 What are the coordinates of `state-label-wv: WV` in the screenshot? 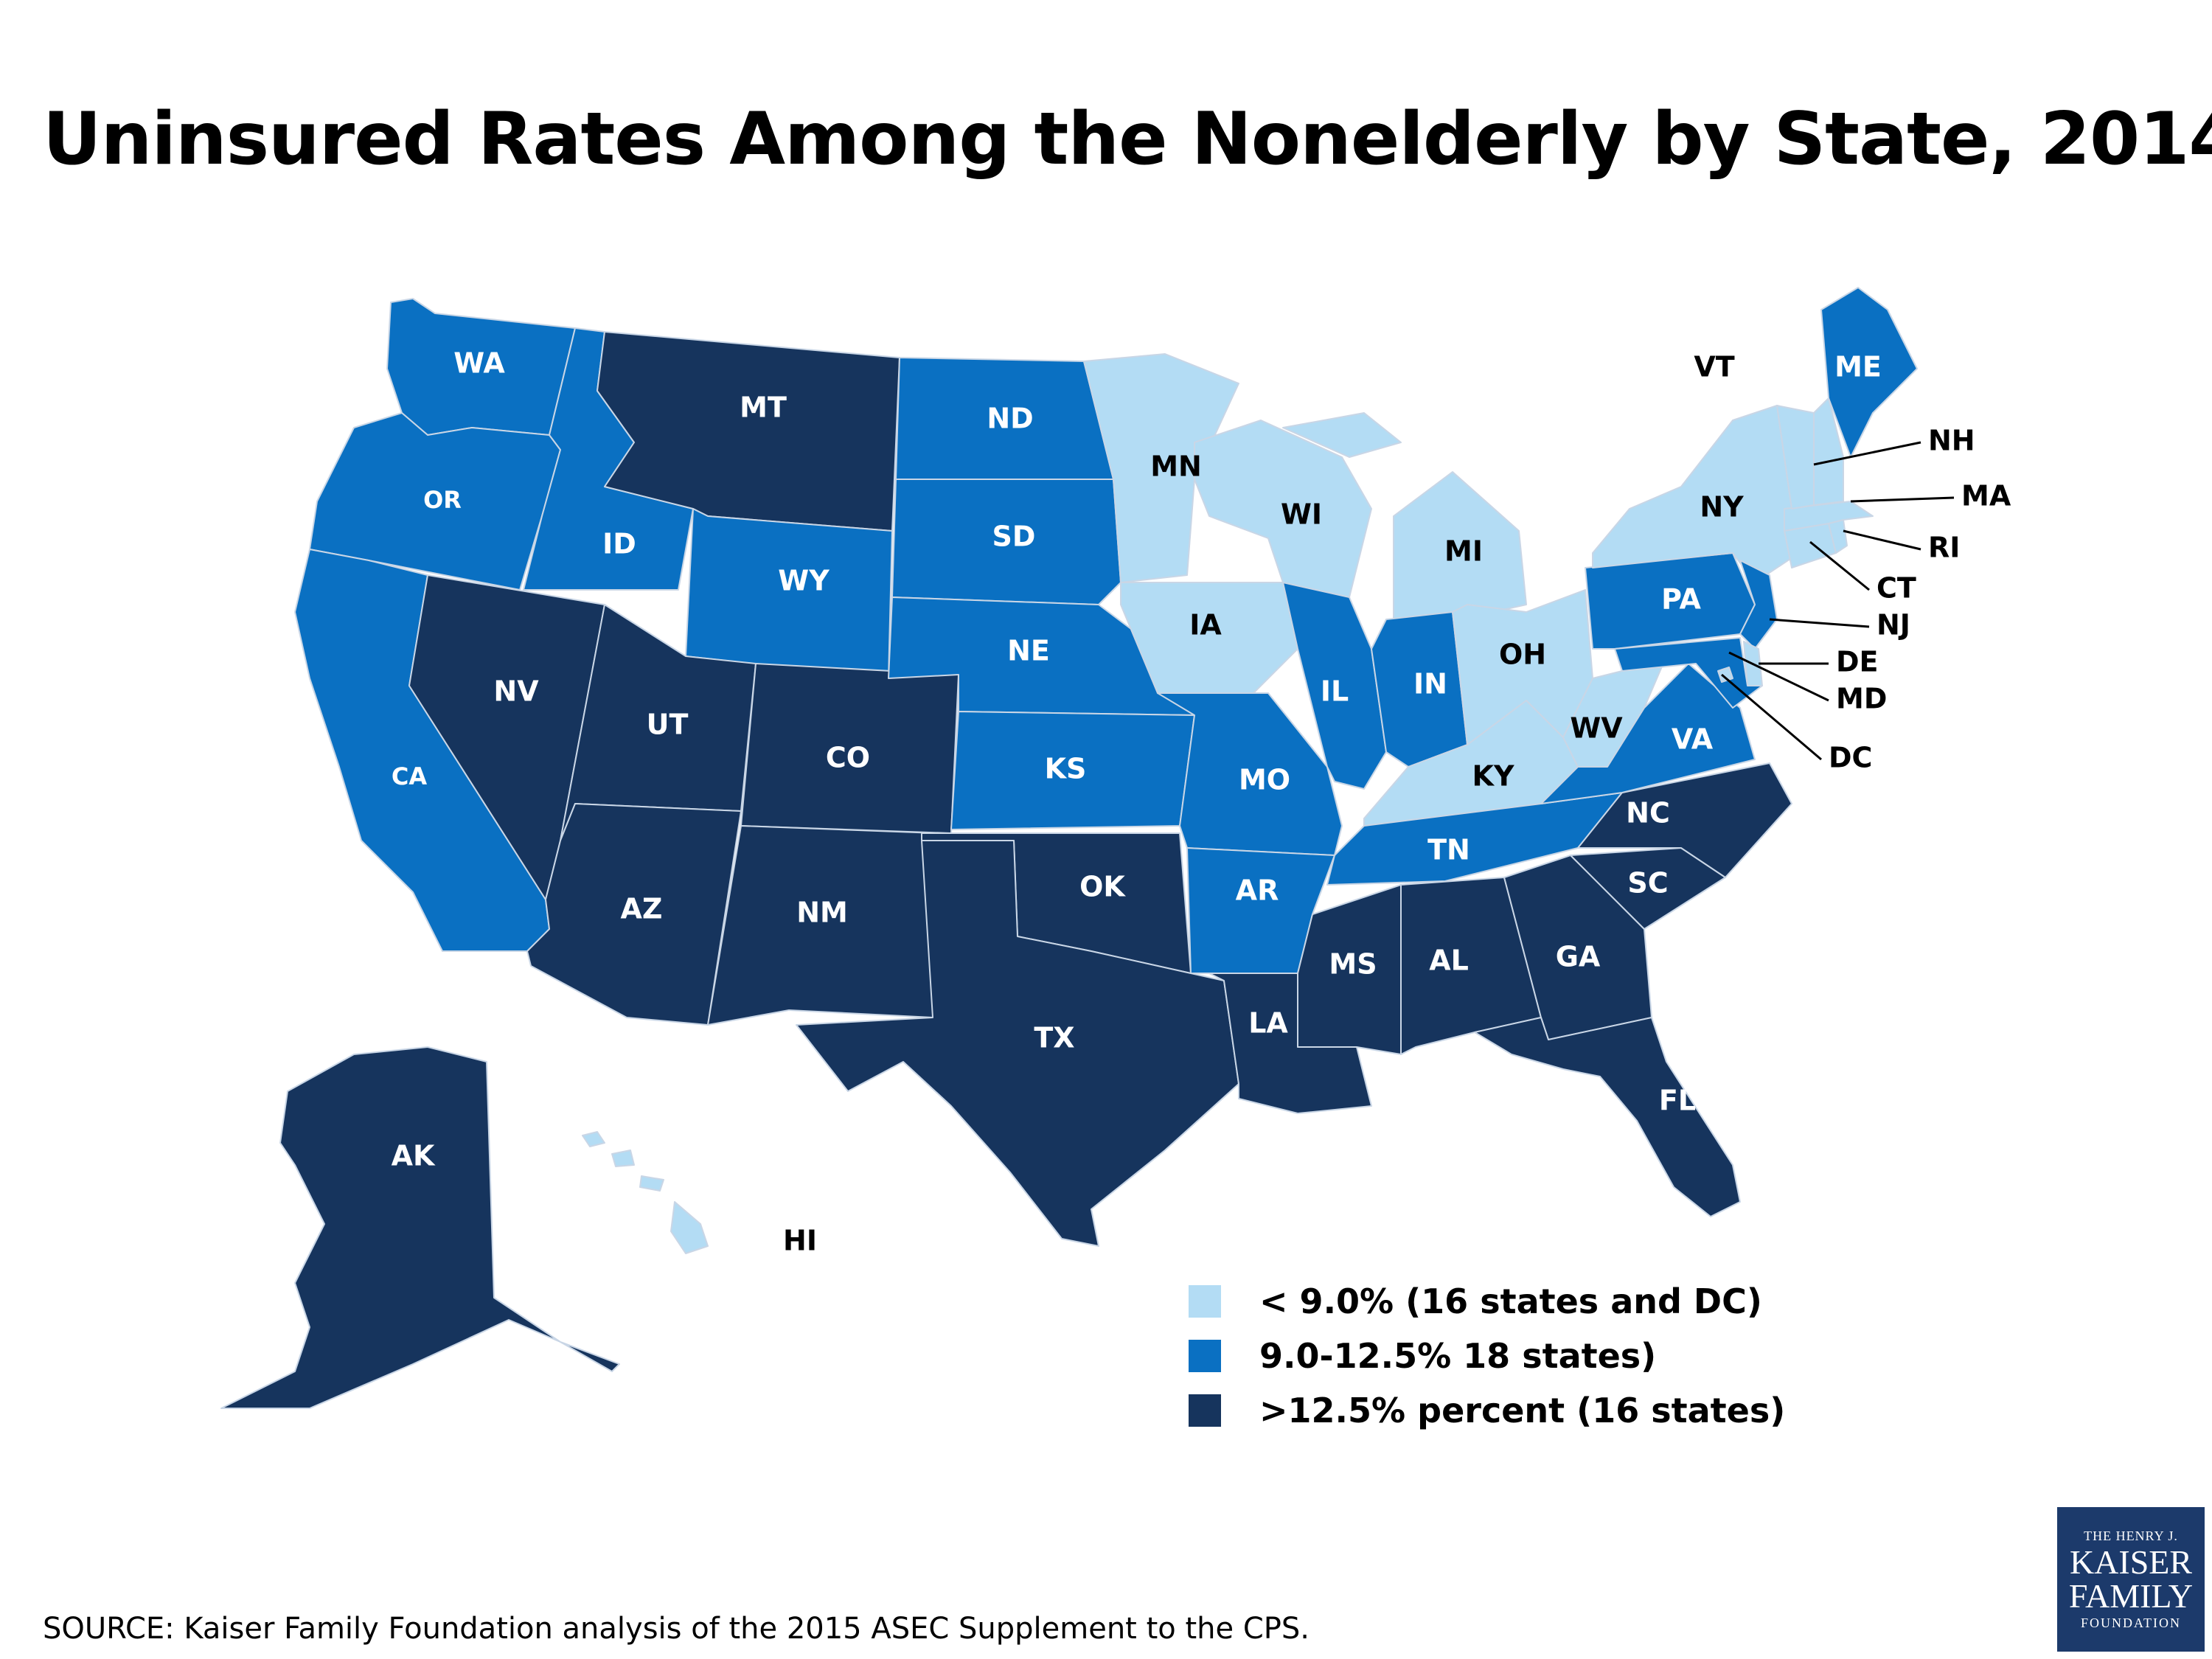 It's located at (1596, 728).